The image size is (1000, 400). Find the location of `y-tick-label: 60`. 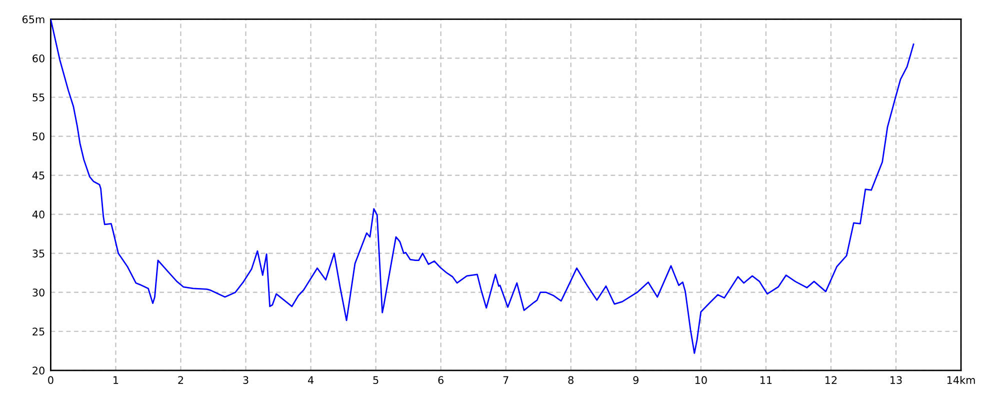

y-tick-label: 60 is located at coordinates (38, 58).